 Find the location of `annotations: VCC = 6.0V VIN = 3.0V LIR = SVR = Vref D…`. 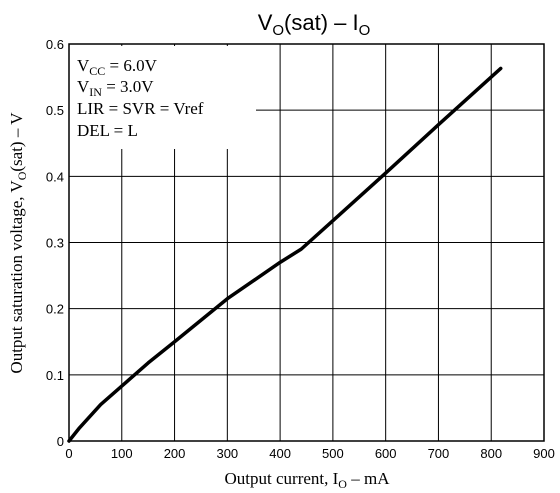

annotations: VCC = 6.0V VIN = 3.0V LIR = SVR = Vref D… is located at coordinates (140, 98).